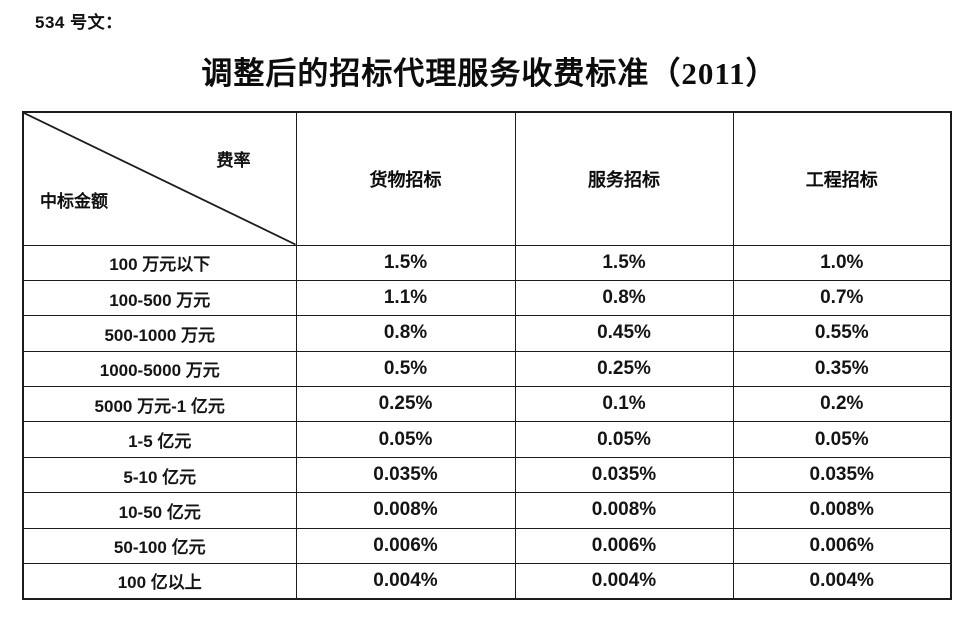 The height and width of the screenshot is (629, 979). What do you see at coordinates (74, 201) in the screenshot?
I see `corner-label-amount: 中标金额` at bounding box center [74, 201].